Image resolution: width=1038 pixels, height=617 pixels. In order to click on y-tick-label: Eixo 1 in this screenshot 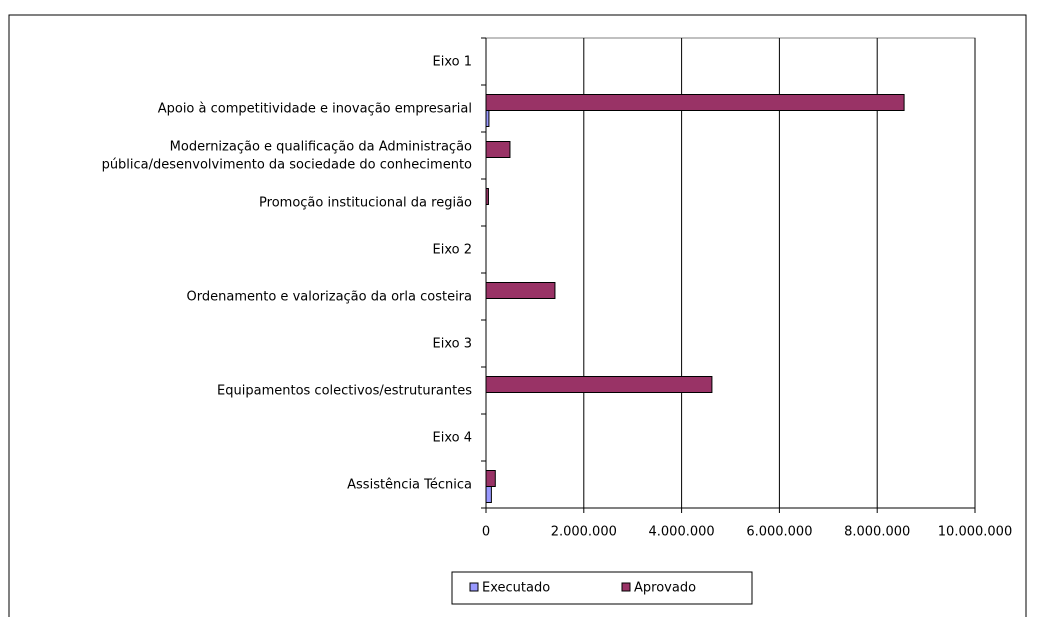, I will do `click(452, 61)`.